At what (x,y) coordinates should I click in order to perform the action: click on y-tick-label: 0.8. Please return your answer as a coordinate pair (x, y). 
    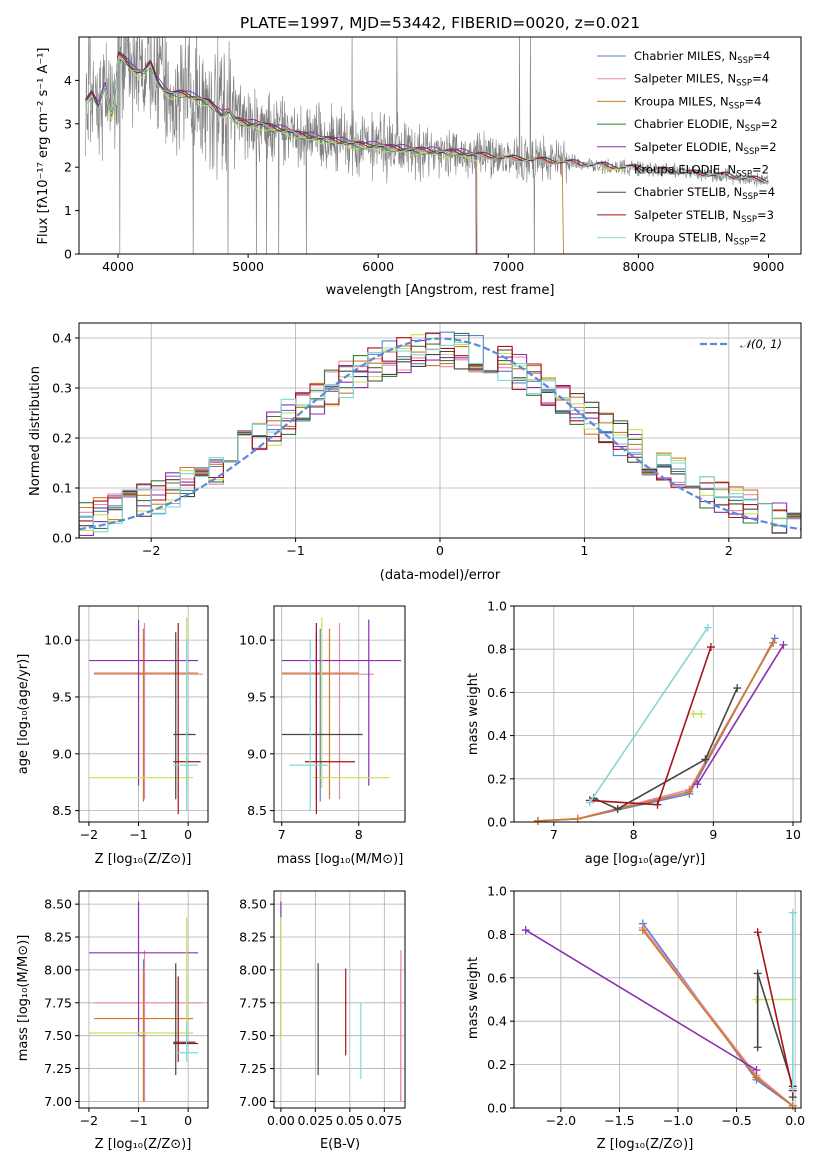
    Looking at the image, I should click on (497, 649).